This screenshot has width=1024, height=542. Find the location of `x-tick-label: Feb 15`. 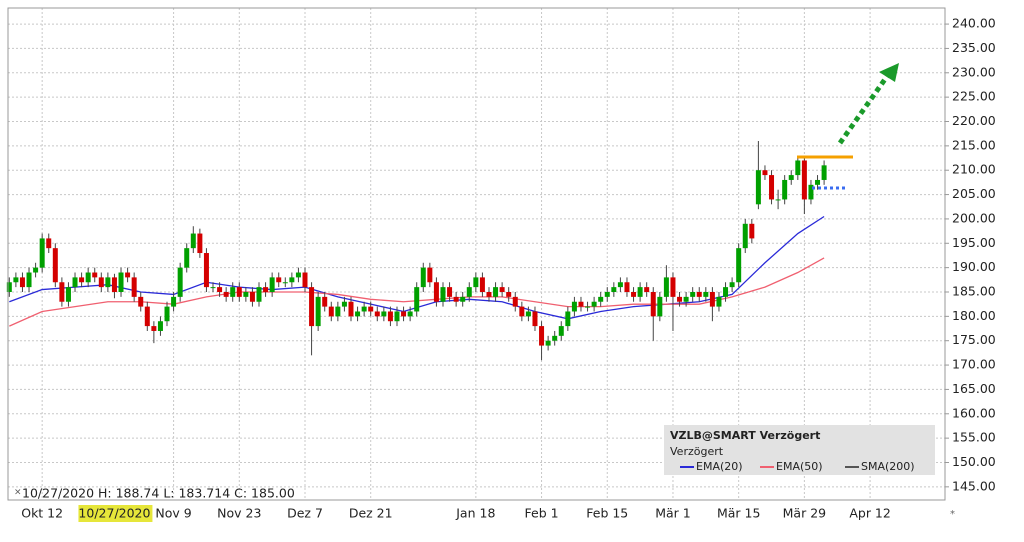

x-tick-label: Feb 15 is located at coordinates (607, 513).